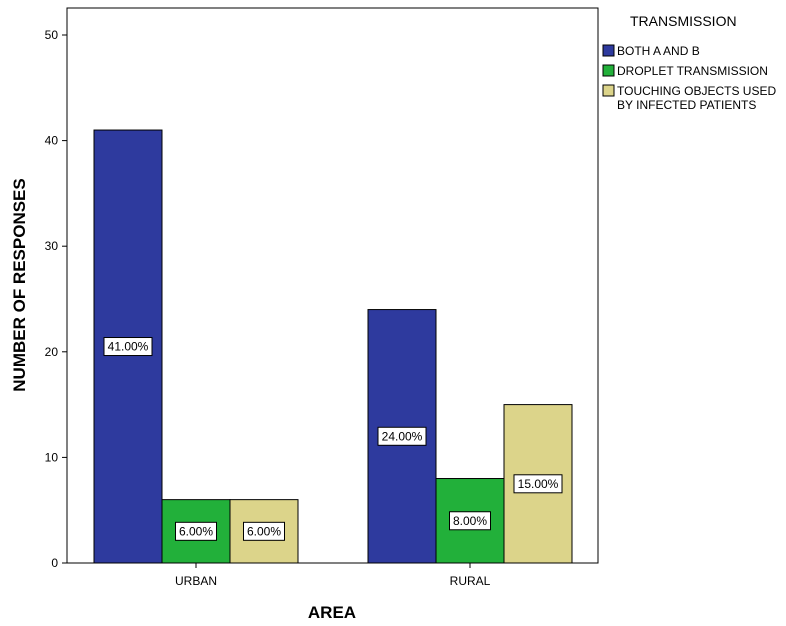  What do you see at coordinates (333, 575) in the screenshot?
I see `x-axis: URBAN RURAL` at bounding box center [333, 575].